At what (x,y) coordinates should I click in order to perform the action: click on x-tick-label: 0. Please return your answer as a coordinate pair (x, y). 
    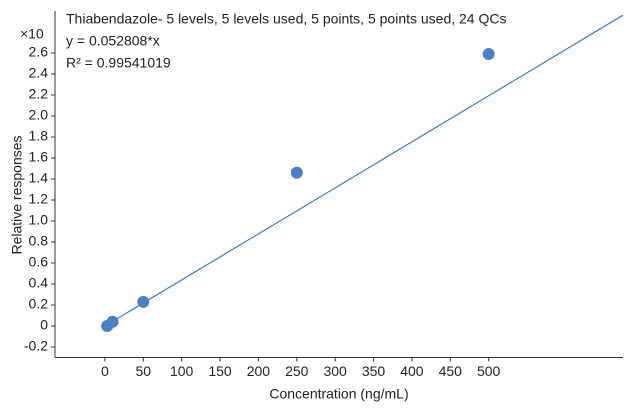
    Looking at the image, I should click on (105, 371).